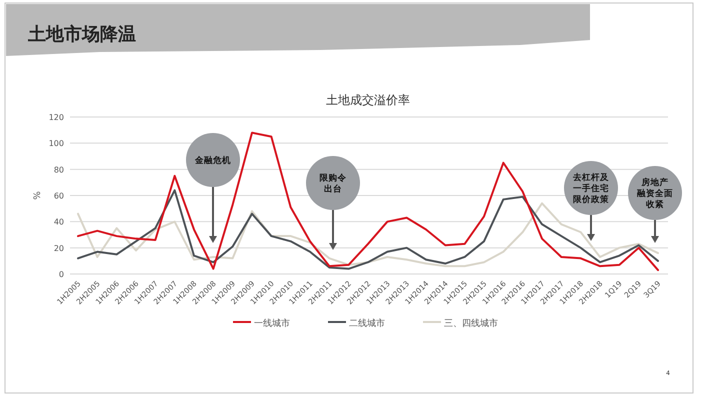  Describe the element at coordinates (61, 274) in the screenshot. I see `y-tick-label: 0` at that location.